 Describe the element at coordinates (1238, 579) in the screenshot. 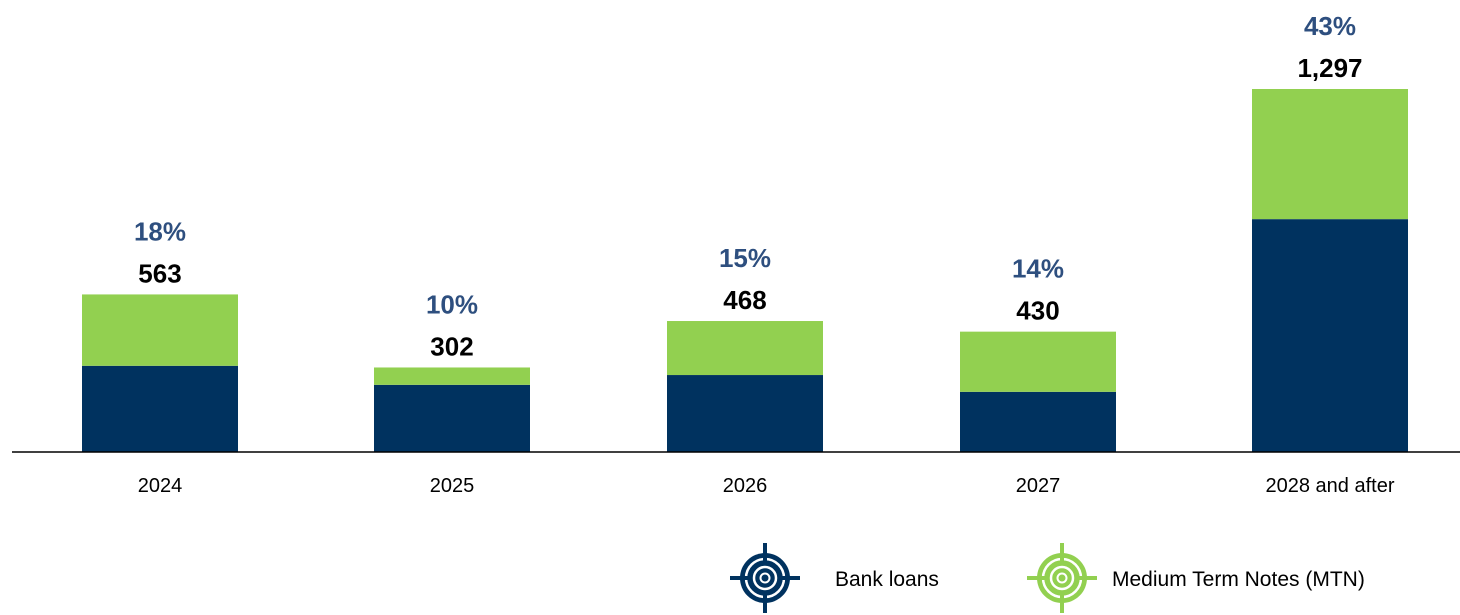

I see `legend-label-medium-term-notes-mtn: Medium Term Notes (MTN)` at that location.